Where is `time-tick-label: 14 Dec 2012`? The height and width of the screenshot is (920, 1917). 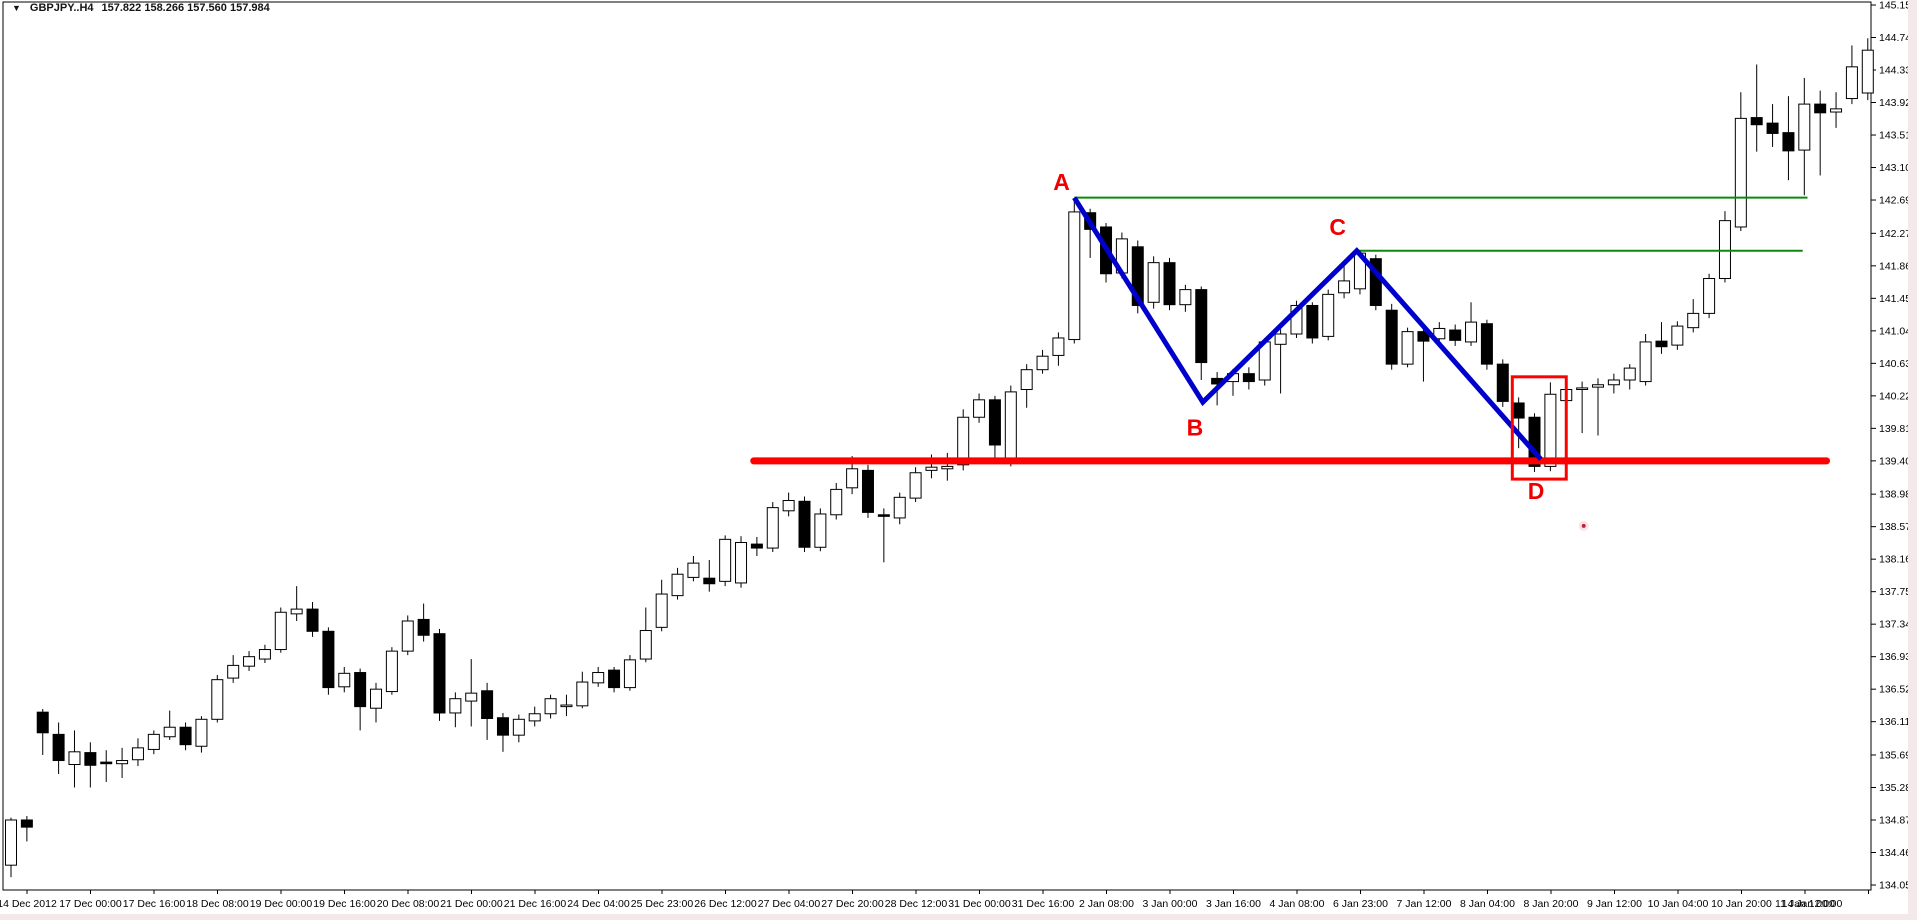
time-tick-label: 14 Dec 2012 is located at coordinates (28, 904).